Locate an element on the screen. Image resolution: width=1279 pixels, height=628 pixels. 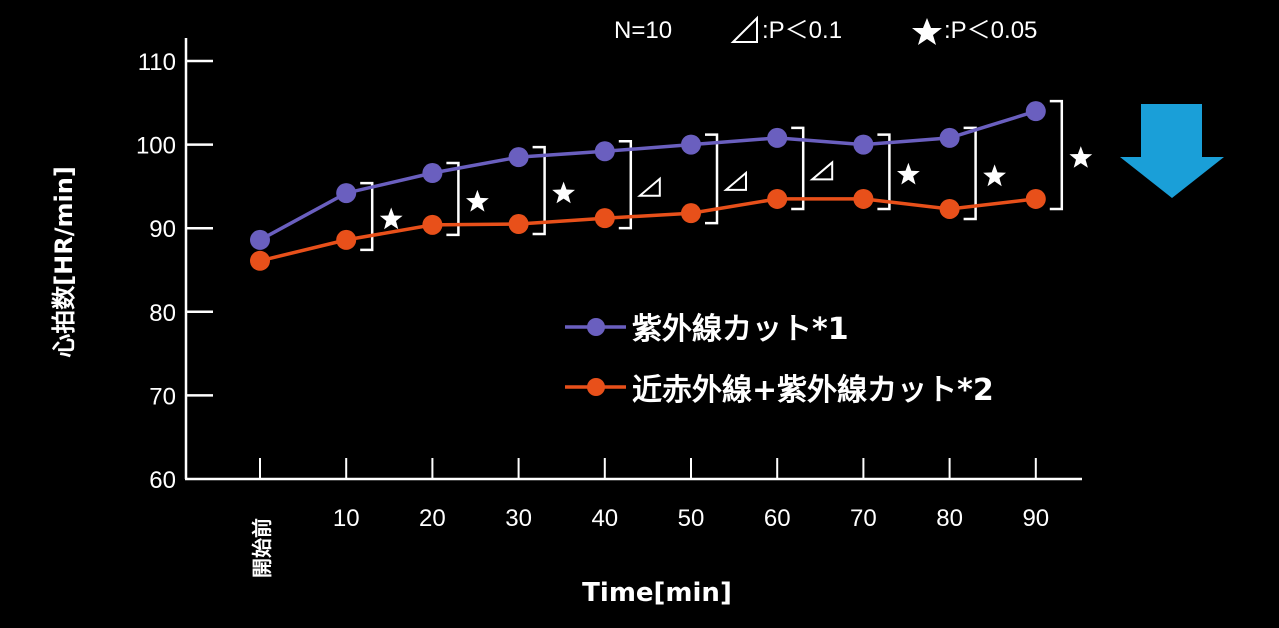
significance-markers is located at coordinates (726, 175).